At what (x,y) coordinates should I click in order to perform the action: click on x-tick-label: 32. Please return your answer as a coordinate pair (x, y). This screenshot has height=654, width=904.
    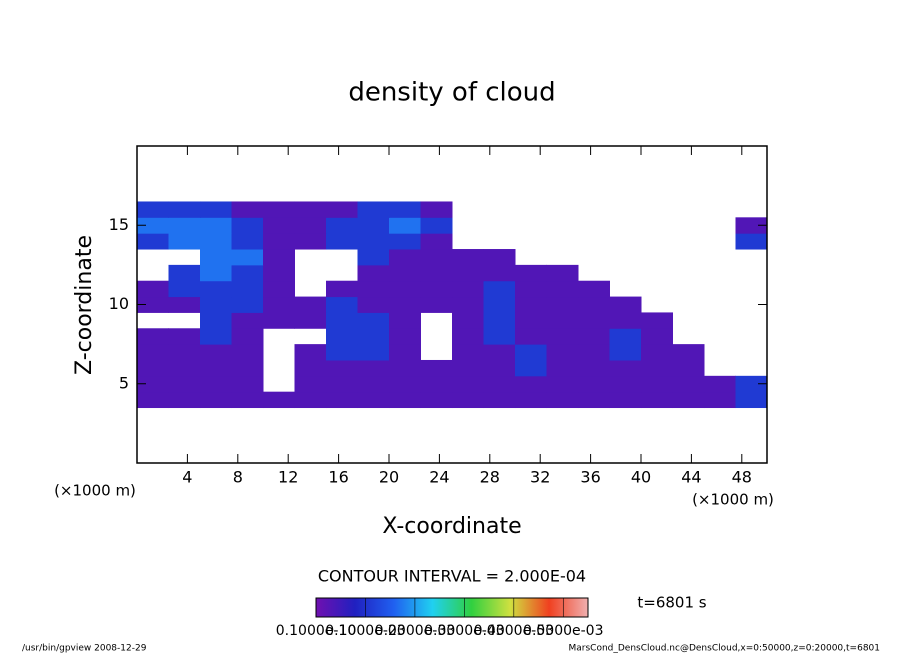
    Looking at the image, I should click on (540, 477).